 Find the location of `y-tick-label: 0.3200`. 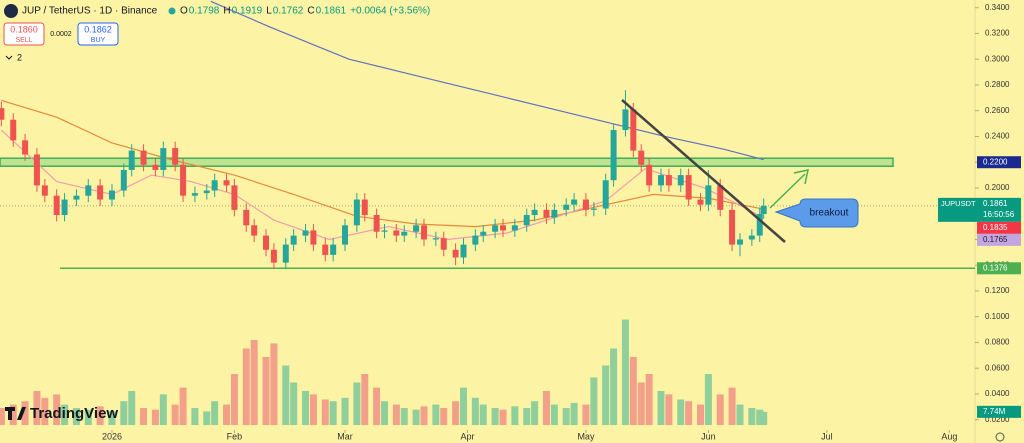

y-tick-label: 0.3200 is located at coordinates (997, 33).